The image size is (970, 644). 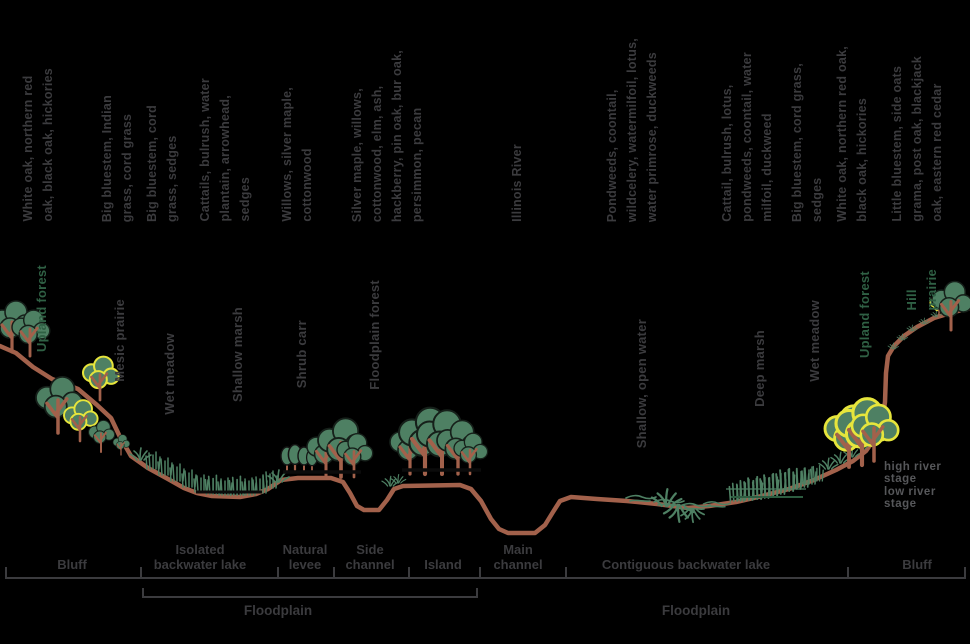 I want to click on section-label-main-channel: Main channel, so click(x=518, y=557).